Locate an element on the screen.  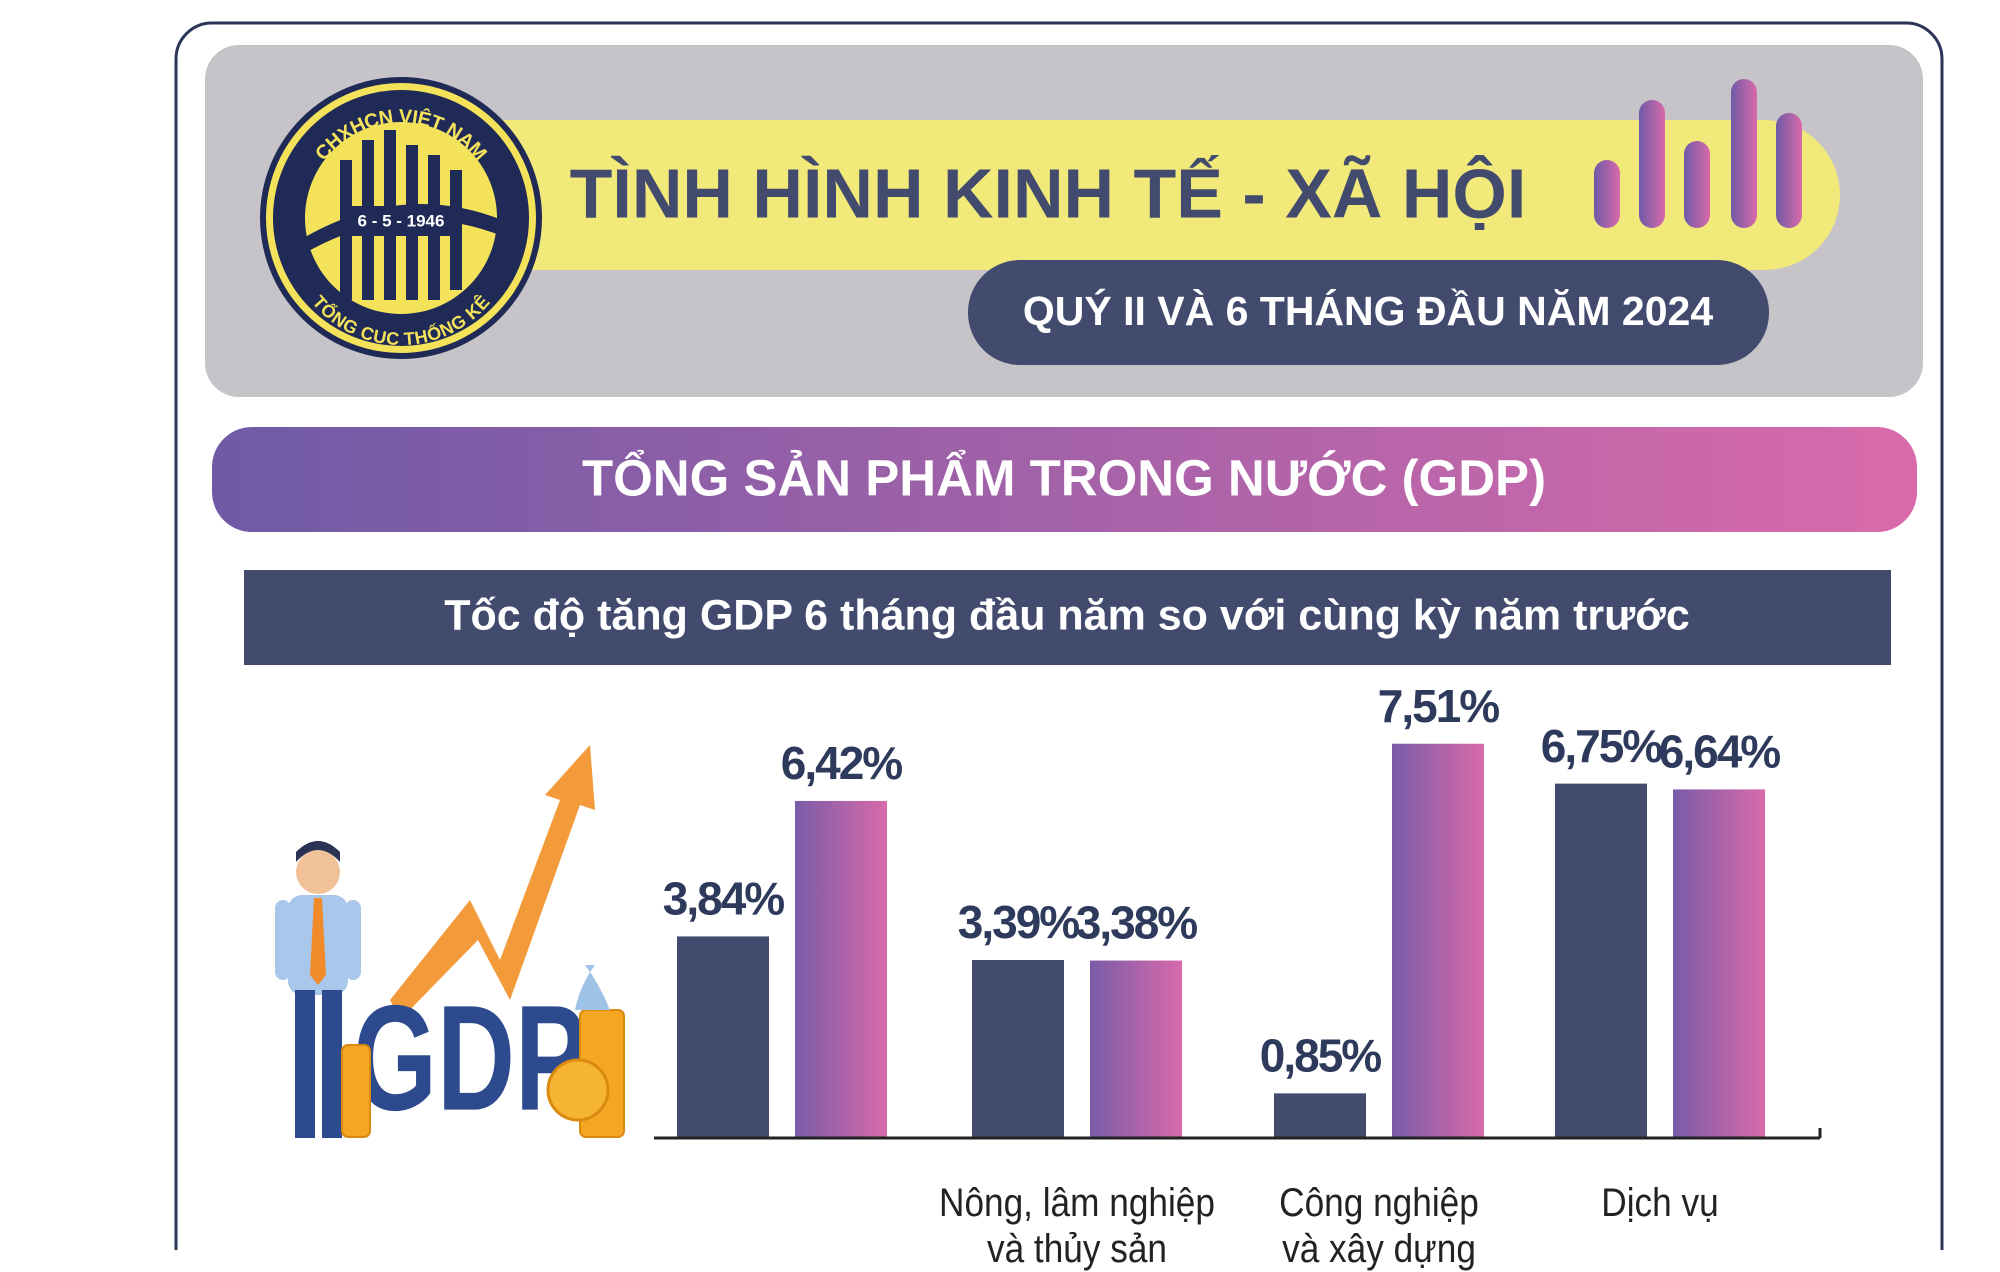
value-label: 0,85% is located at coordinates (1321, 1056).